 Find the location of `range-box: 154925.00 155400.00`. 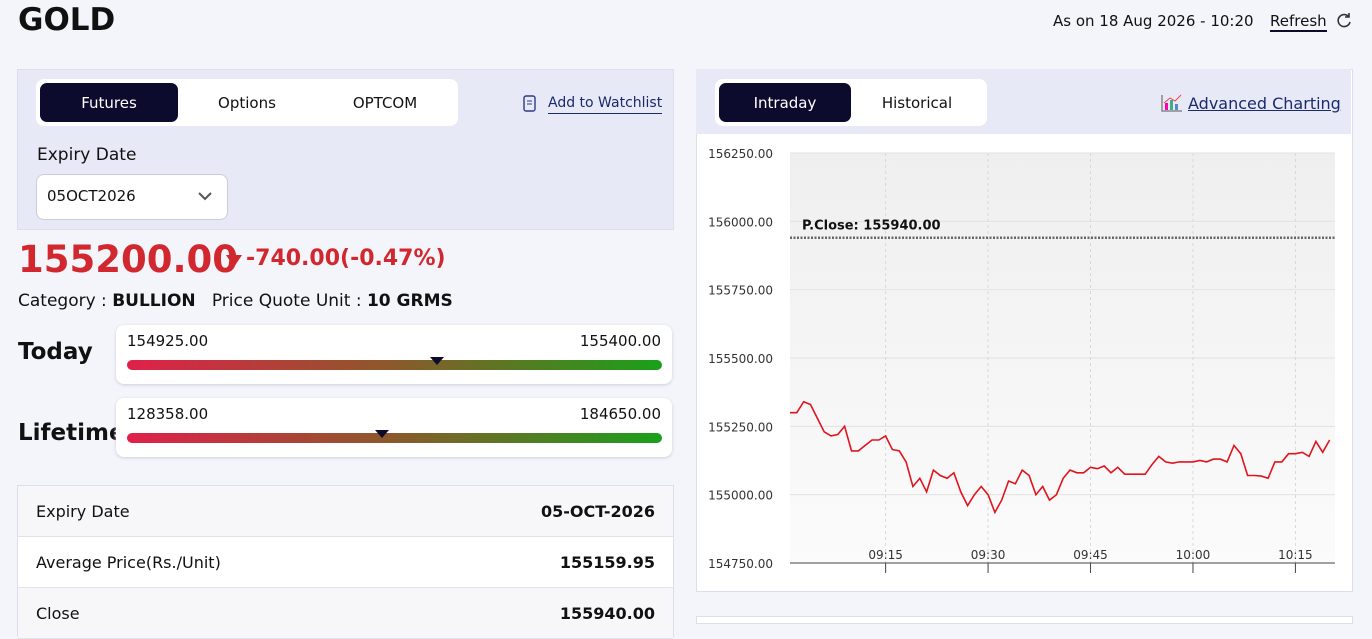

range-box: 154925.00 155400.00 is located at coordinates (394, 354).